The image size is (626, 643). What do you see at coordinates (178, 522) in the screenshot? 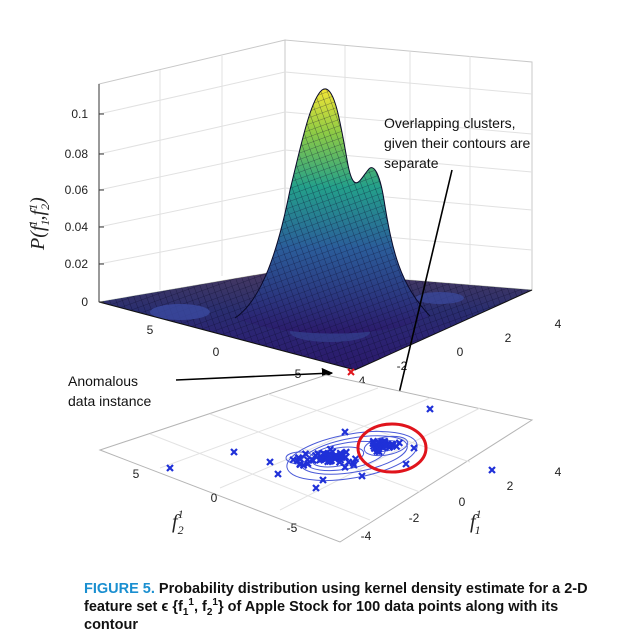
I see `f2-axis-label: f1 2` at bounding box center [178, 522].